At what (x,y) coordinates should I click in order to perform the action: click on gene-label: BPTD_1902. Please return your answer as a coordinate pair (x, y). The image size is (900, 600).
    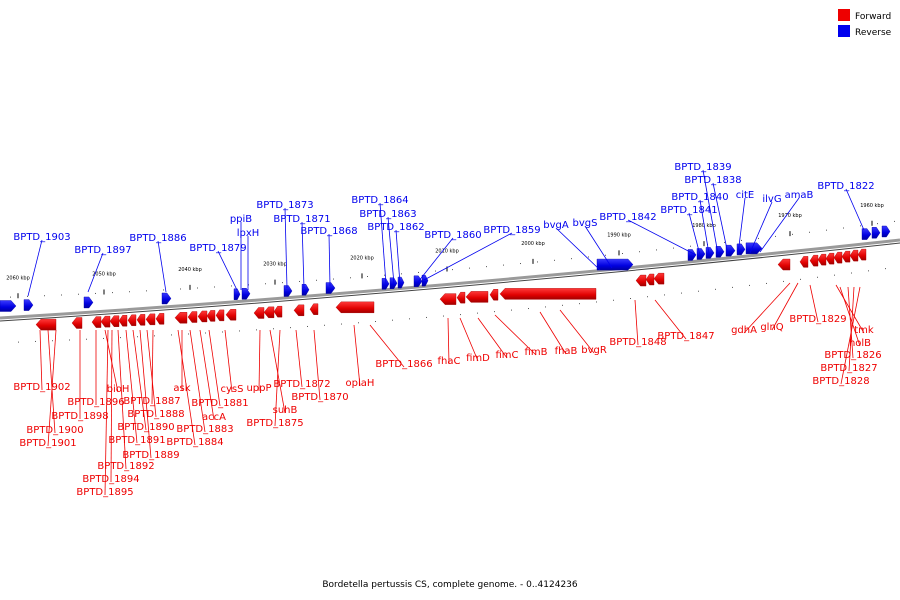
    Looking at the image, I should click on (41, 387).